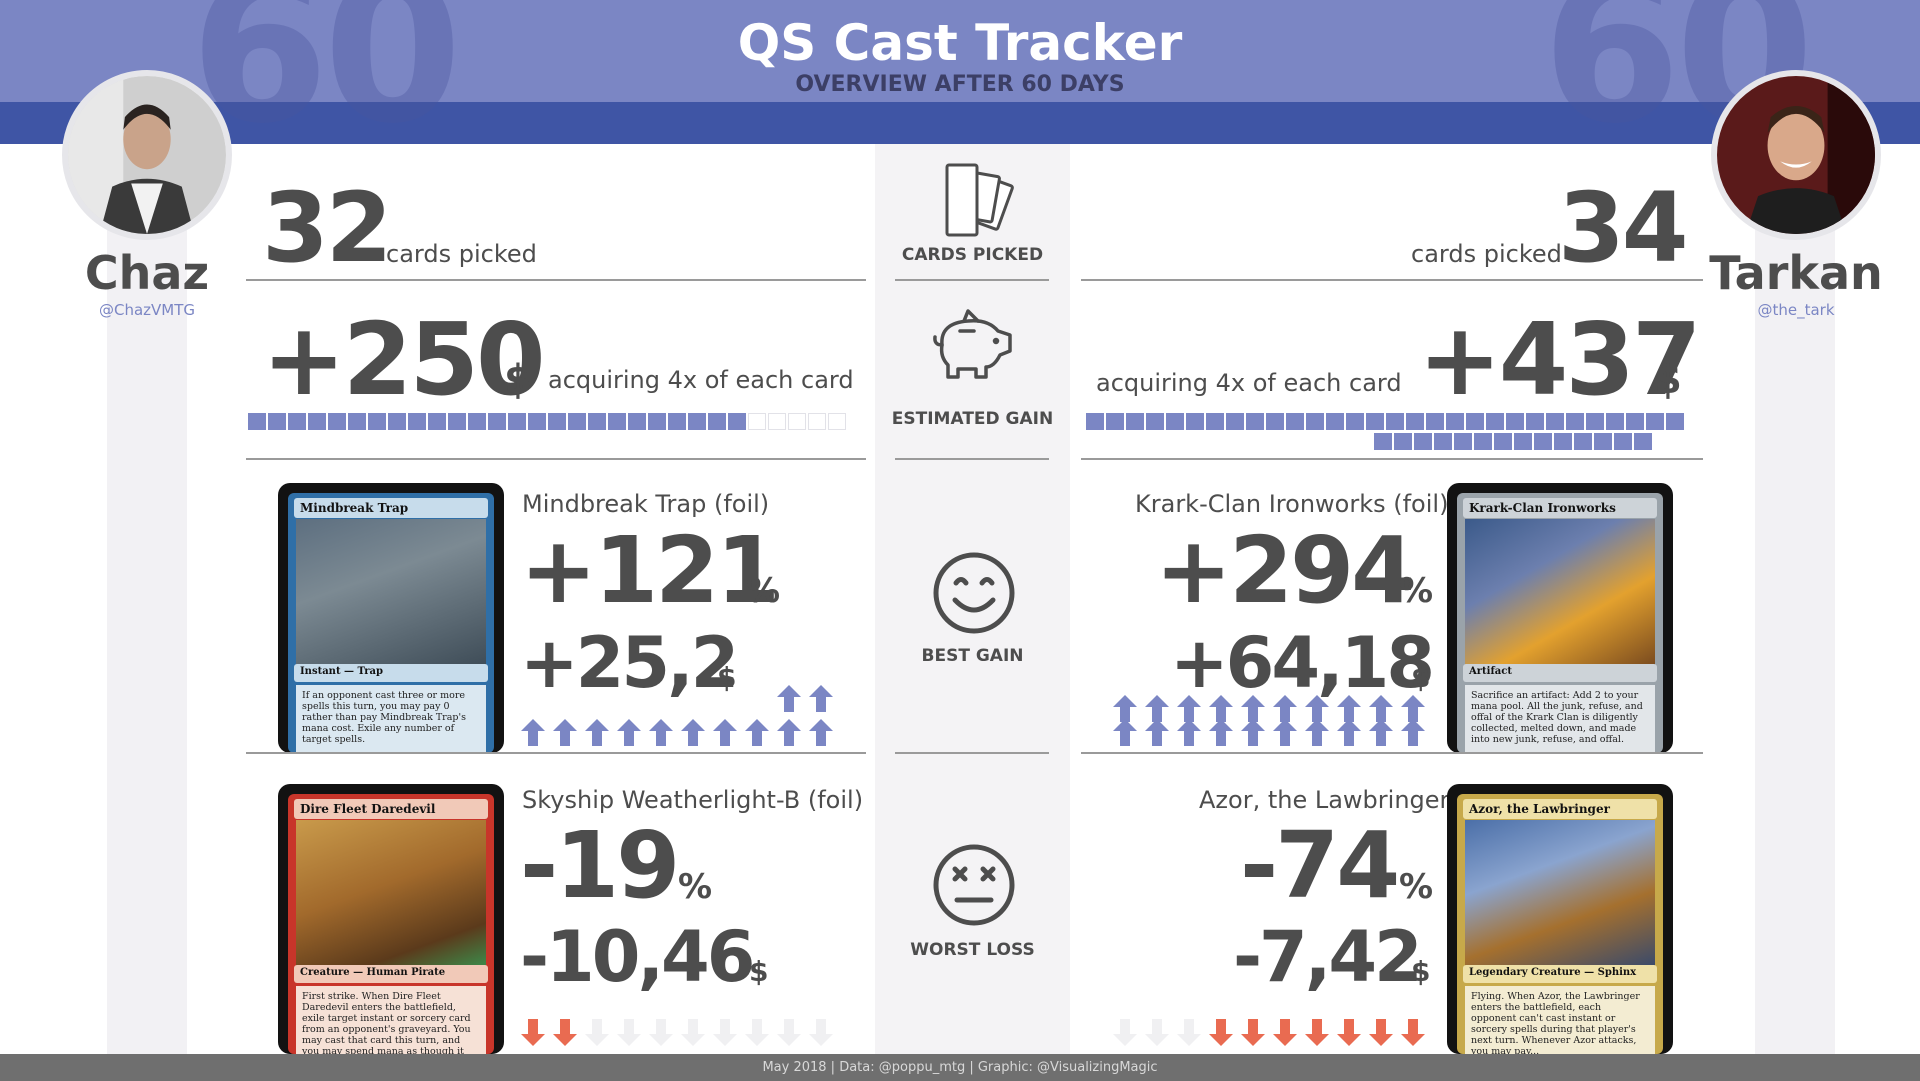  Describe the element at coordinates (1269, 1032) in the screenshot. I see `worst-loss-right-arrows` at that location.